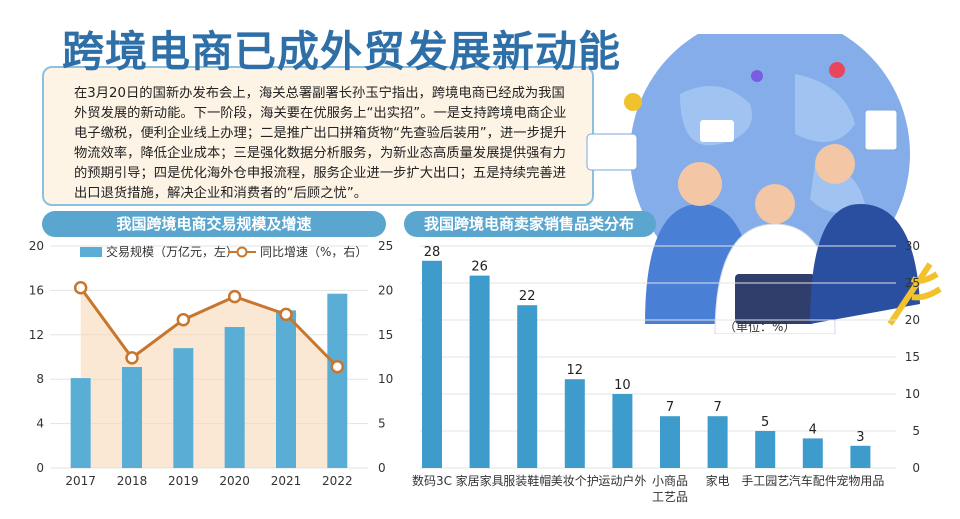 This screenshot has height=519, width=960. Describe the element at coordinates (670, 497) in the screenshot. I see `category-label: 工艺品` at that location.